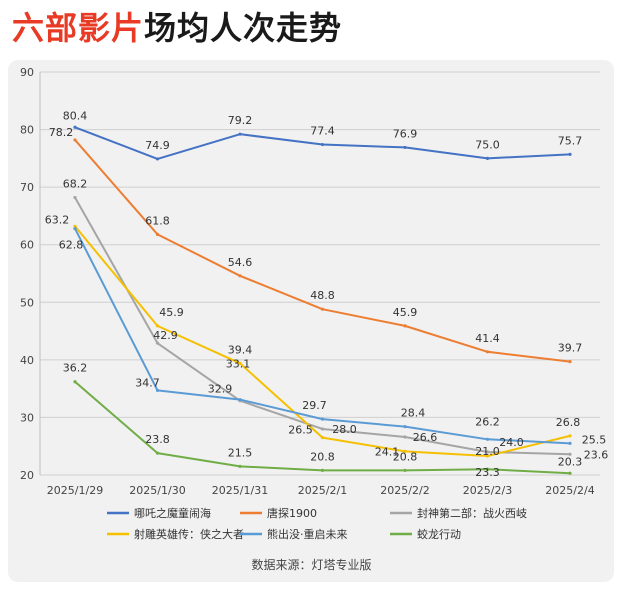 This screenshot has height=590, width=623. Describe the element at coordinates (322, 490) in the screenshot. I see `x-tick-label: 2025/2/1` at that location.